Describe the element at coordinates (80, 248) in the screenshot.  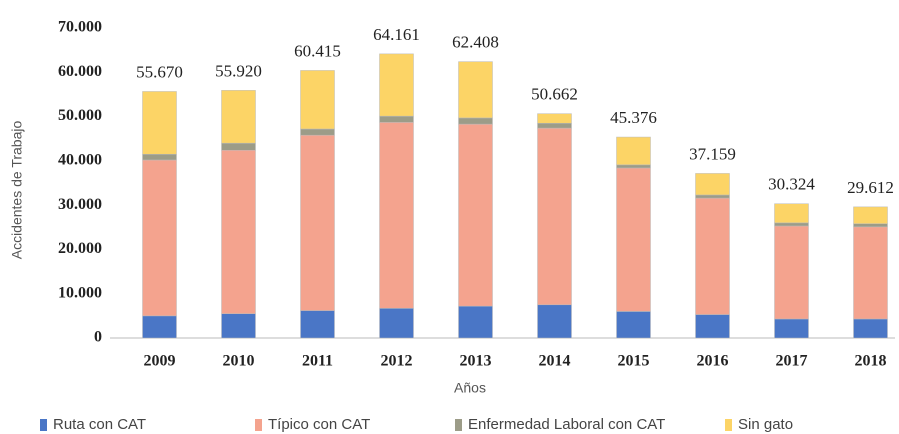
I see `y-tick-label: 20.000` at that location.